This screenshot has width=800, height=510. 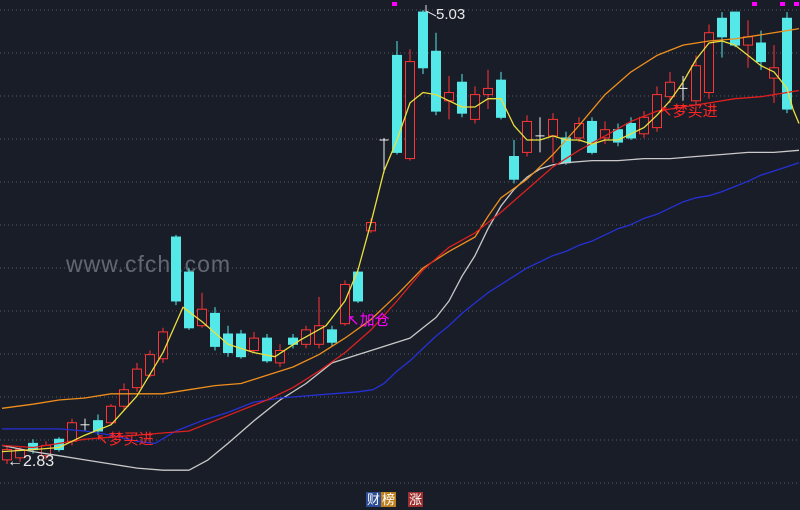 I want to click on annotation-add-position: ↖加仓, so click(x=368, y=320).